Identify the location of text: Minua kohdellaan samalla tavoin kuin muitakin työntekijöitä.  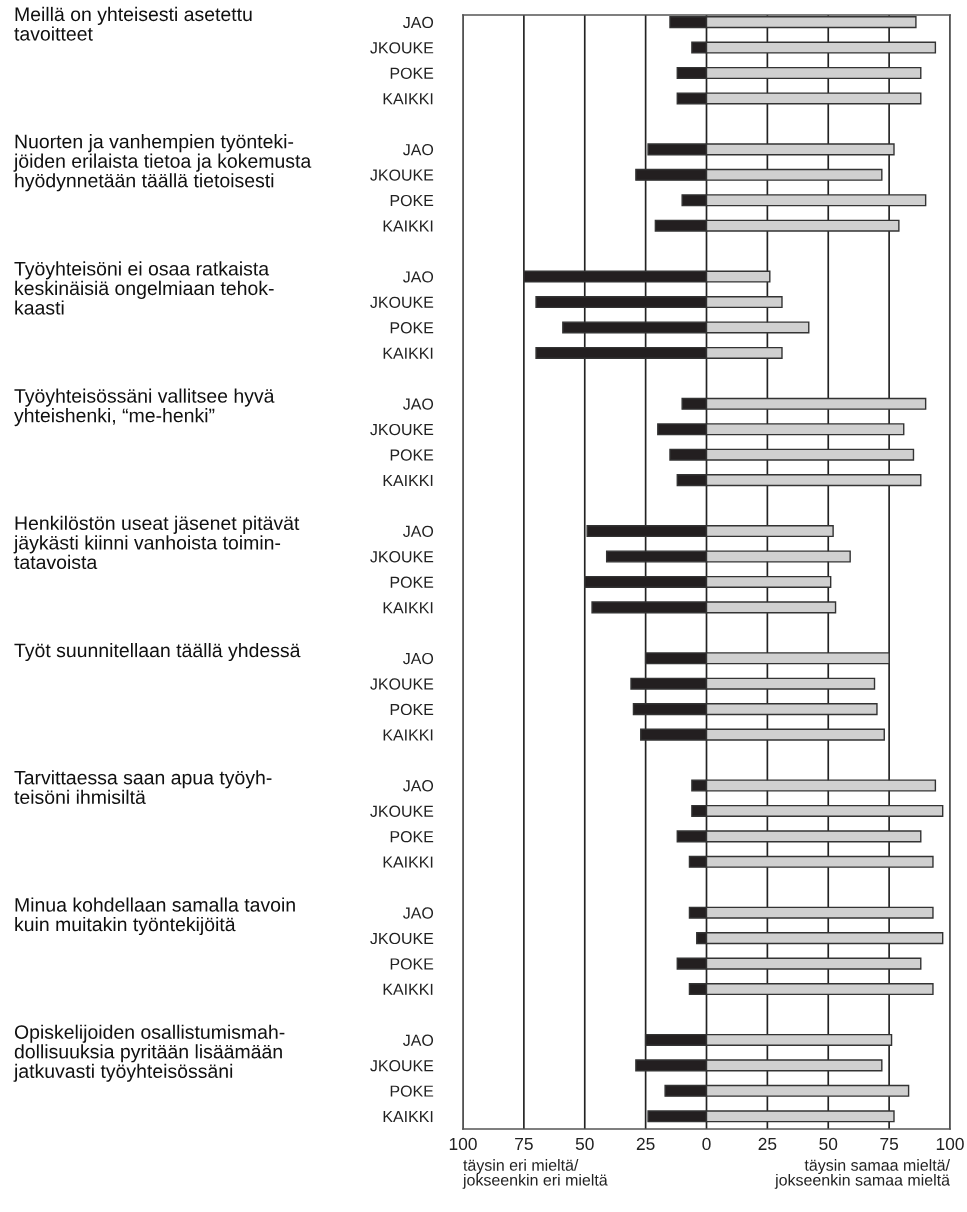
(155, 916).